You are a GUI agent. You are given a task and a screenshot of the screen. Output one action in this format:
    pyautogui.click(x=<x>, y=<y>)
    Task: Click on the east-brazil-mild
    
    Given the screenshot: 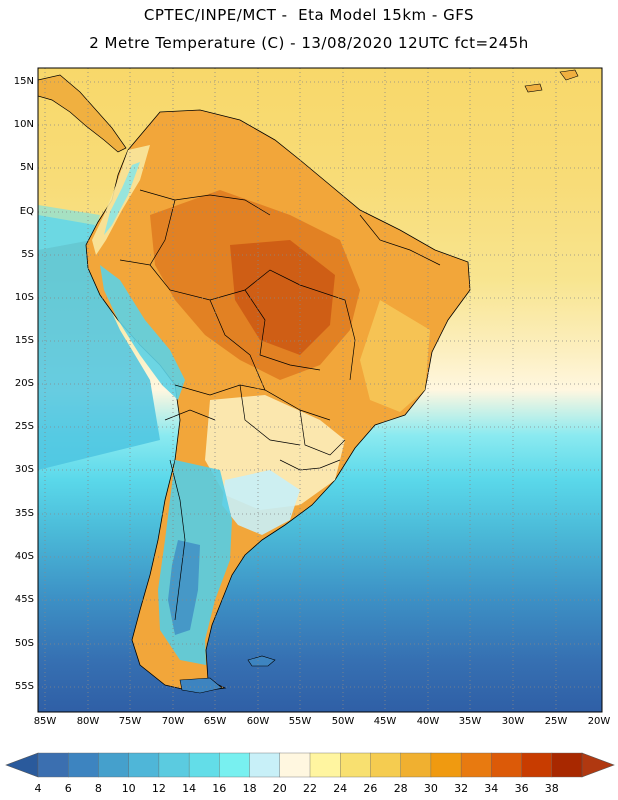 What is the action you would take?
    pyautogui.click(x=395, y=356)
    